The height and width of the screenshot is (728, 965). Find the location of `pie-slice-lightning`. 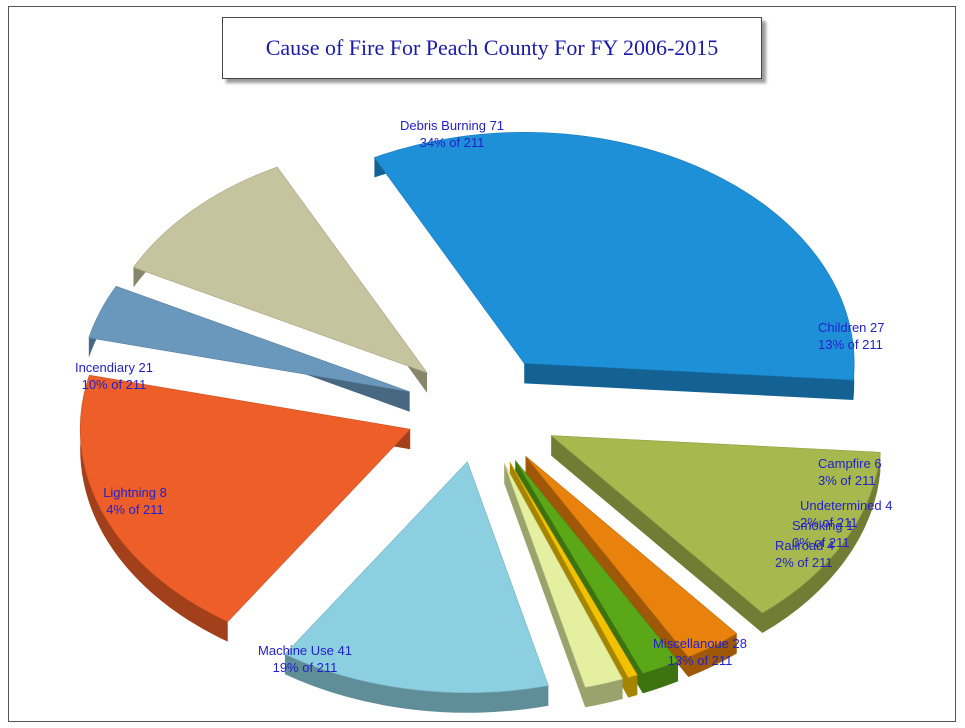

pie-slice-lightning is located at coordinates (249, 339).